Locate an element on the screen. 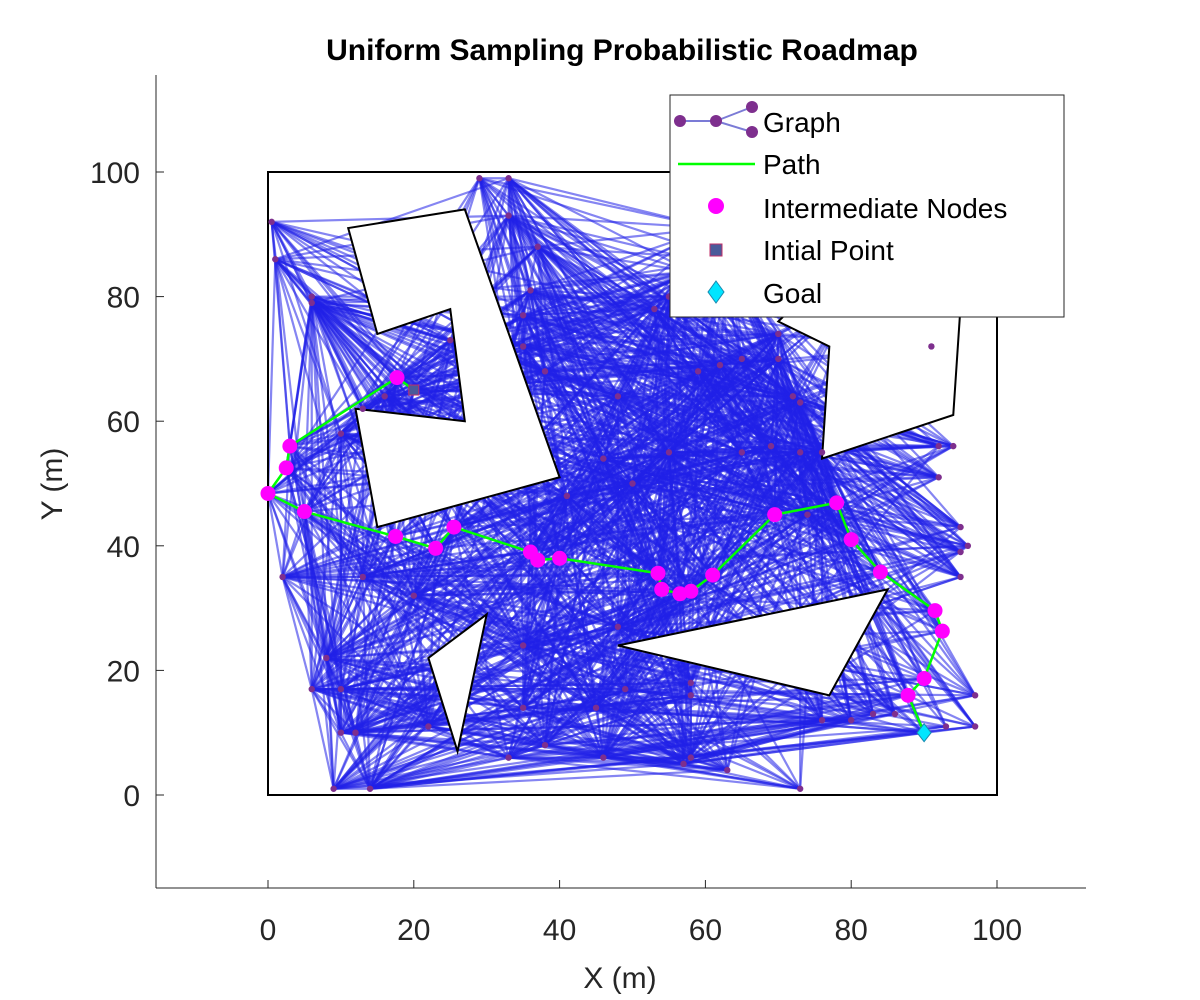 The width and height of the screenshot is (1200, 1000). legend-intermediate-label: Intermediate Nodes is located at coordinates (885, 208).